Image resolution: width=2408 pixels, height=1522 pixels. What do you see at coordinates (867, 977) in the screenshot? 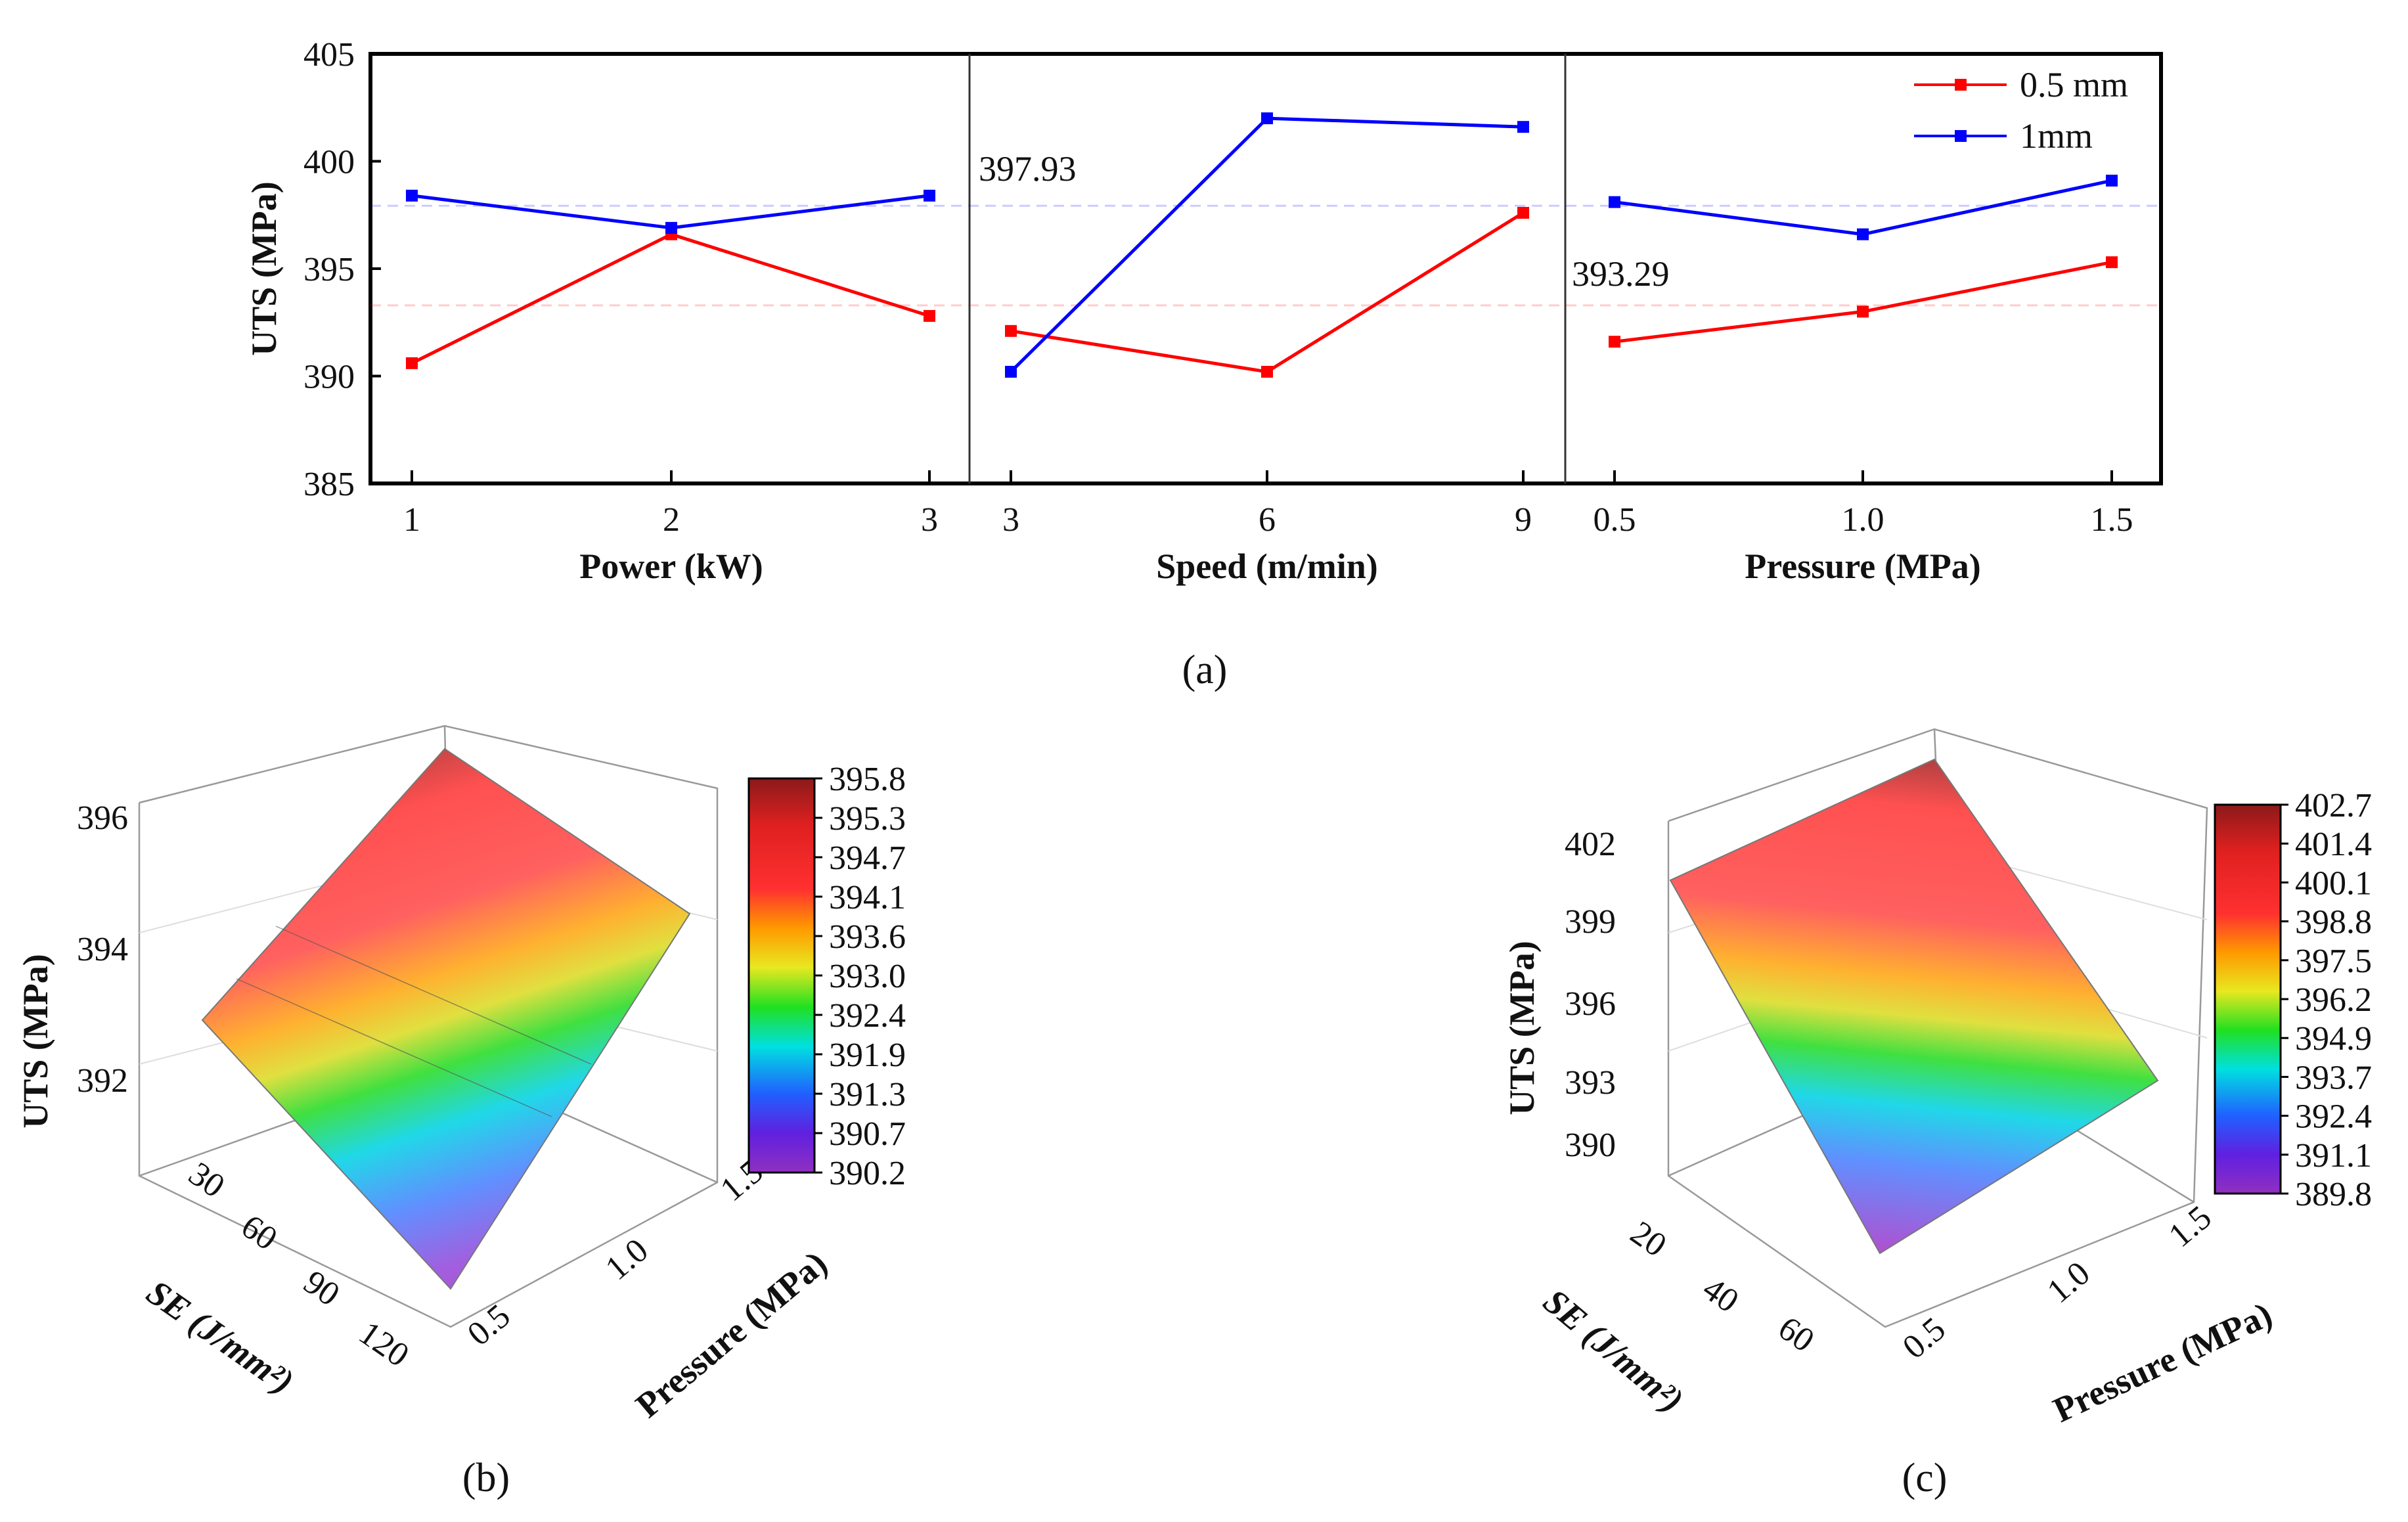
I see `colorbar-label: 393.0` at bounding box center [867, 977].